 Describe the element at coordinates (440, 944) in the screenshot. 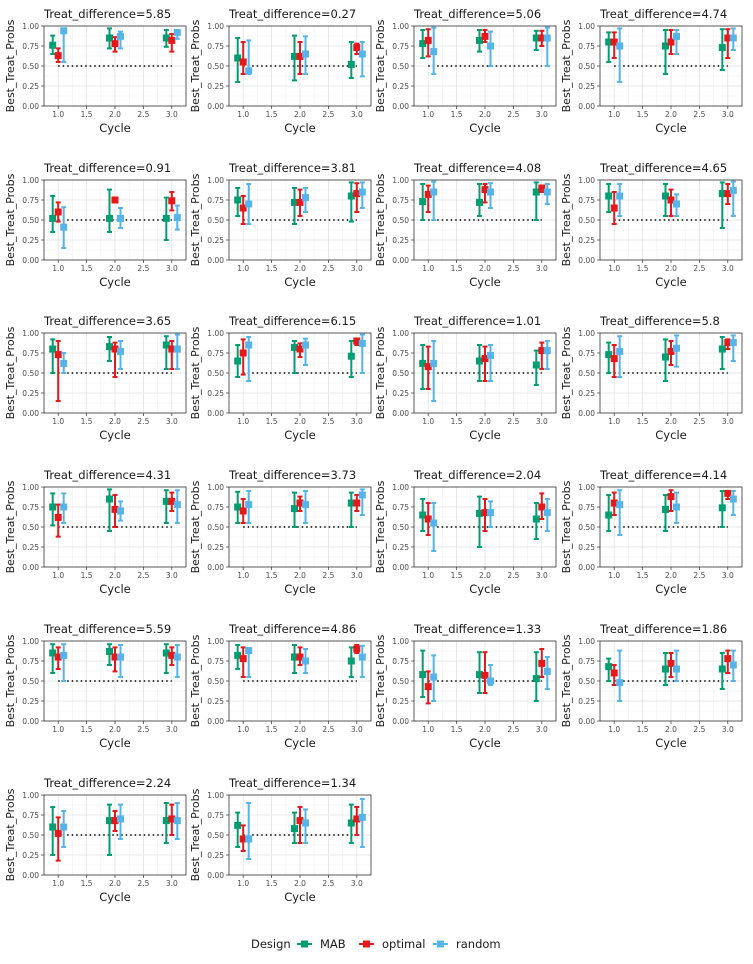

I see `legend-key-point` at that location.